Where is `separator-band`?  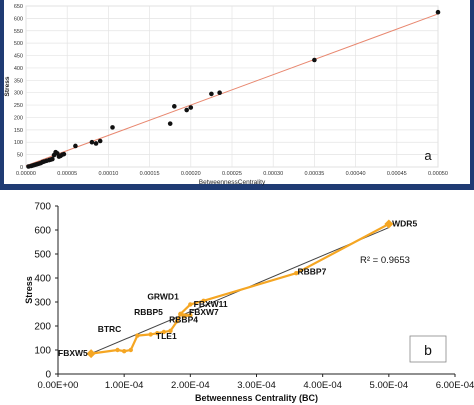
separator-band is located at coordinates (237, 187).